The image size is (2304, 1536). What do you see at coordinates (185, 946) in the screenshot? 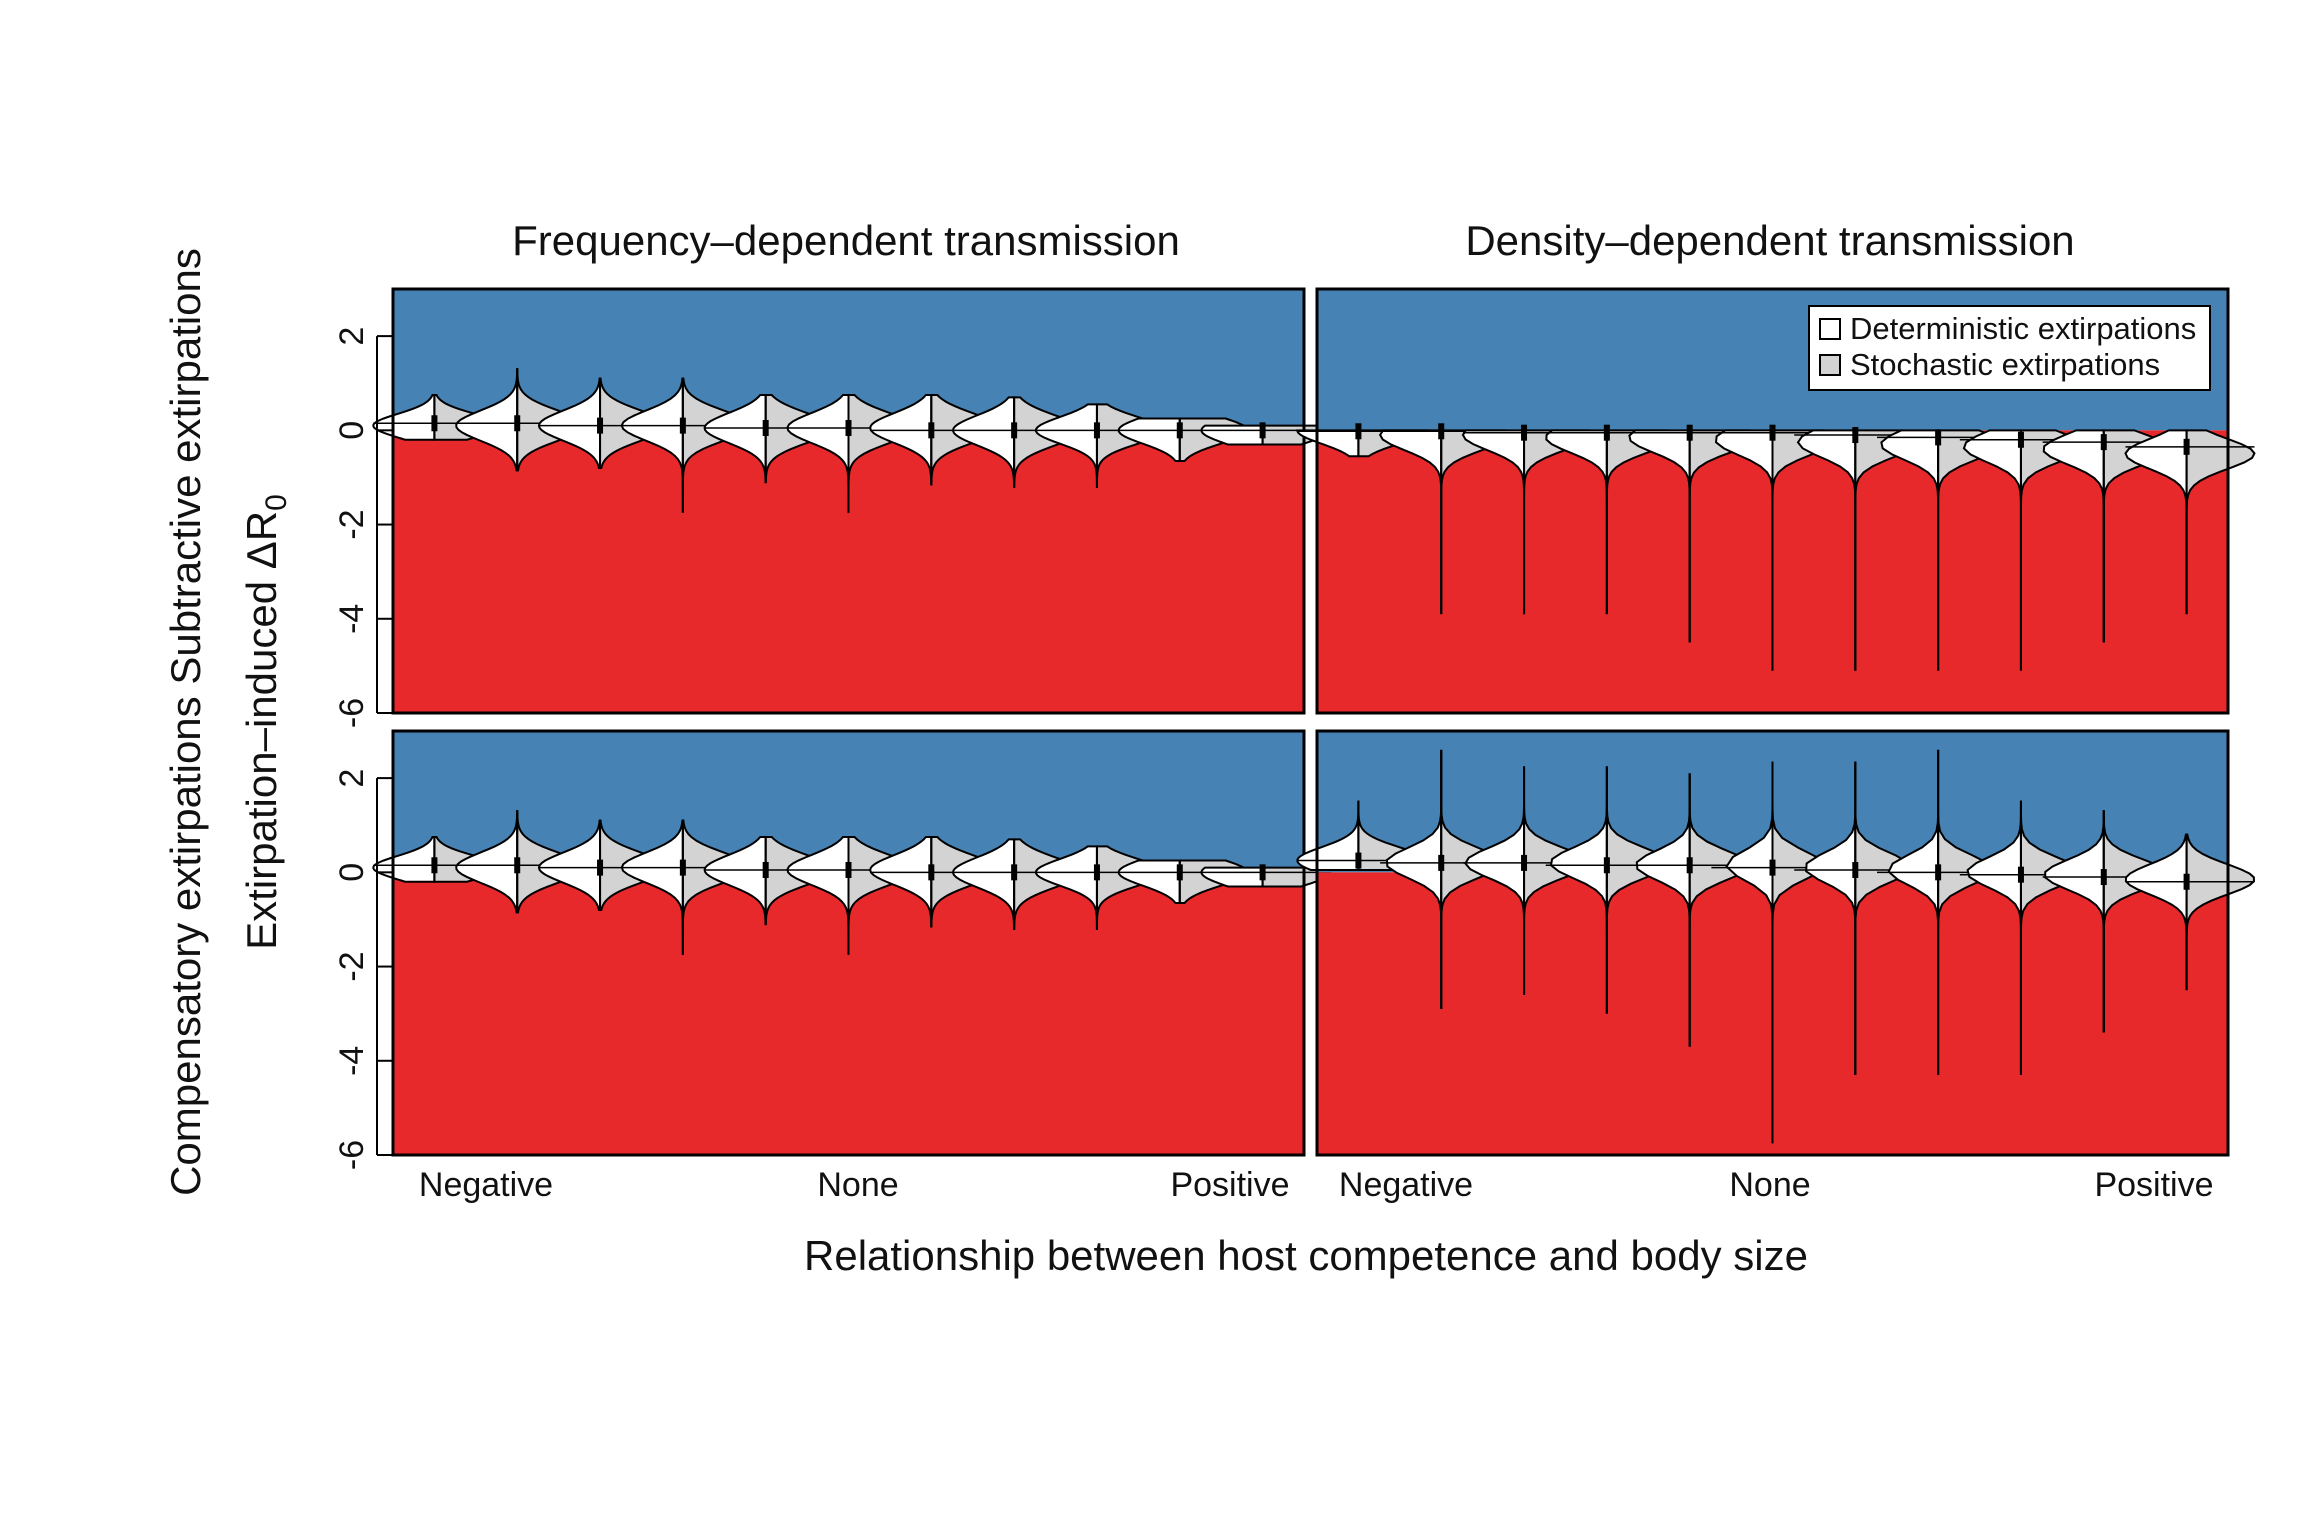
I see `row-label-bottom: Compensatory extirpations` at bounding box center [185, 946].